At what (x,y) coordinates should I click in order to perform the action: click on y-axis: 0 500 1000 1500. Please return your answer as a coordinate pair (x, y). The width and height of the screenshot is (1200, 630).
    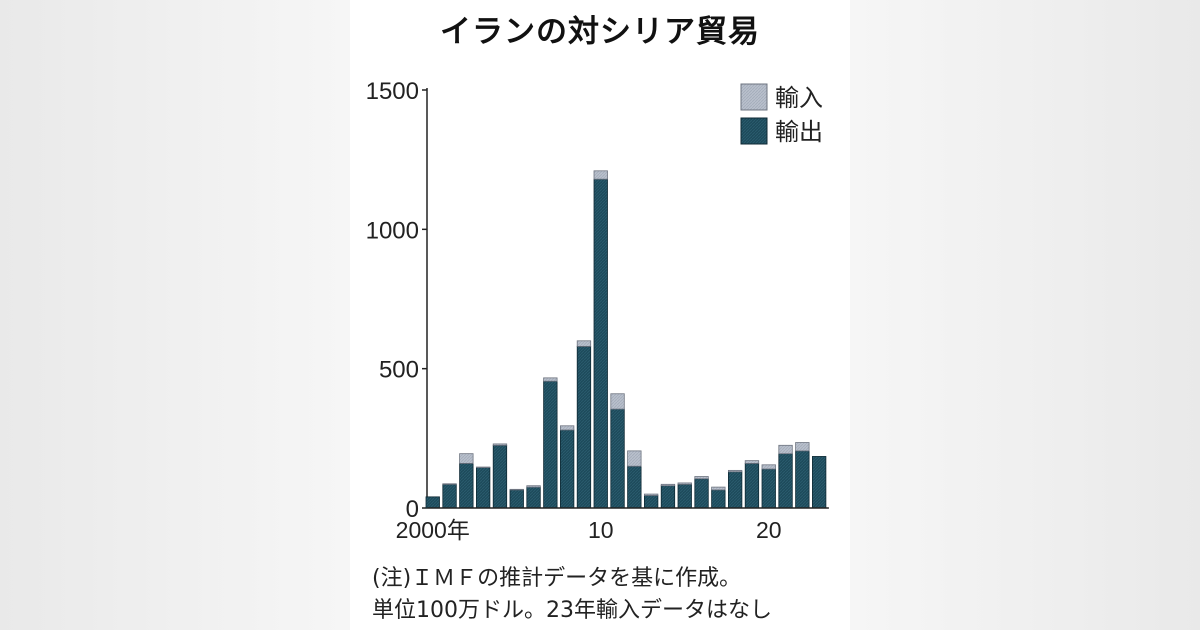
    Looking at the image, I should click on (397, 300).